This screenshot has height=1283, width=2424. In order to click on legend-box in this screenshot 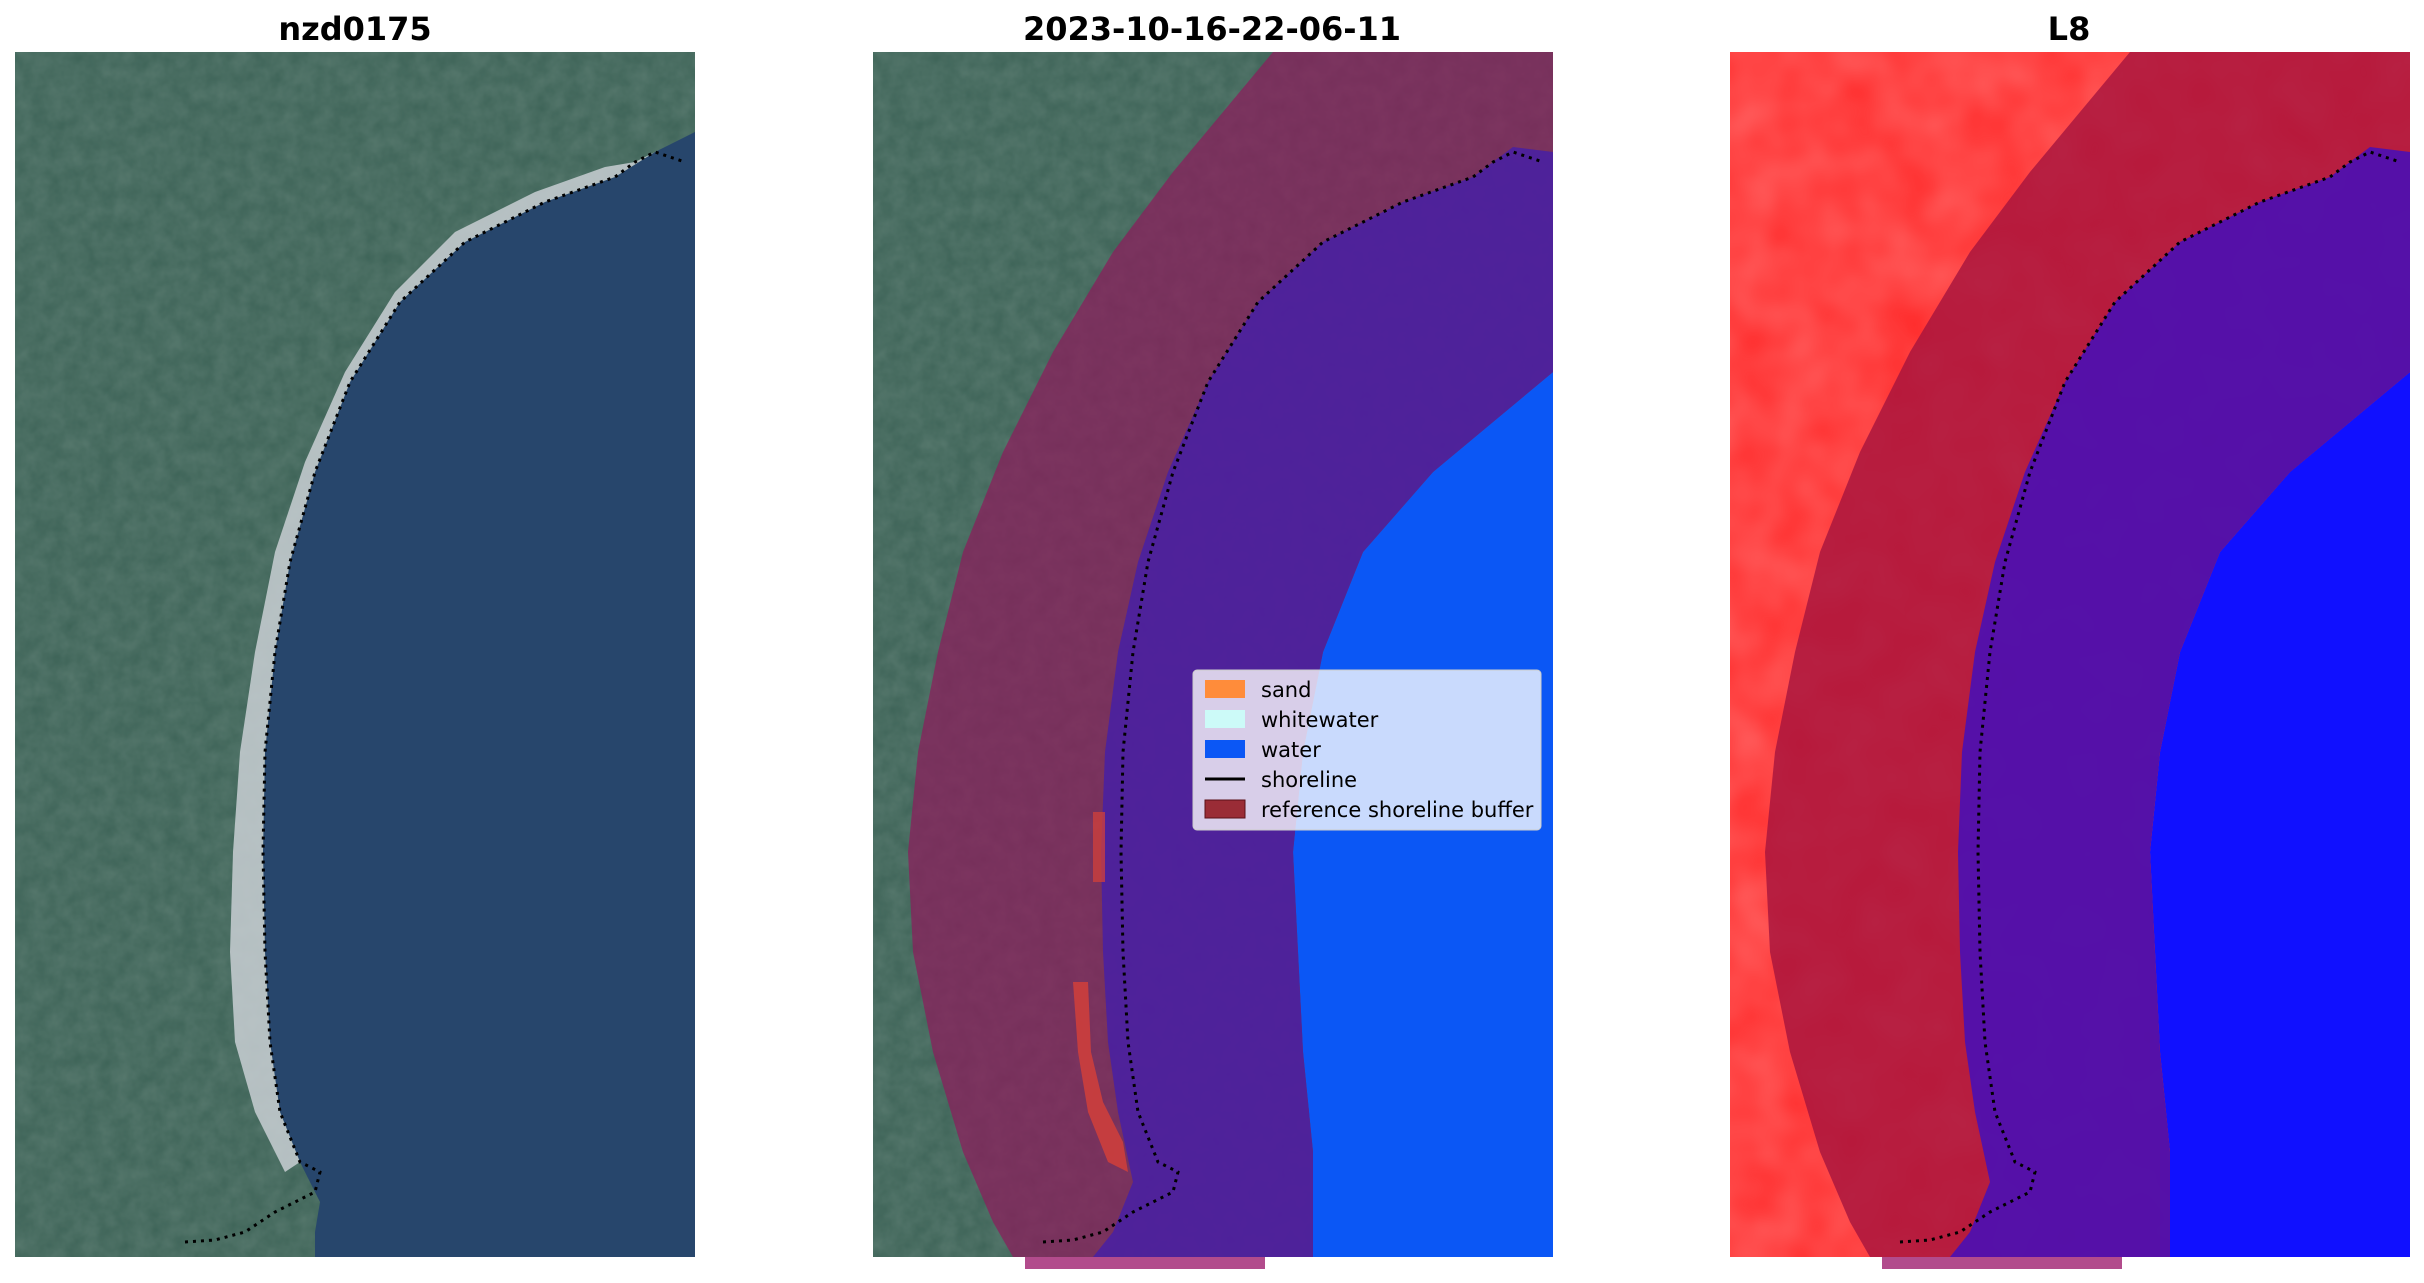, I will do `click(1367, 750)`.